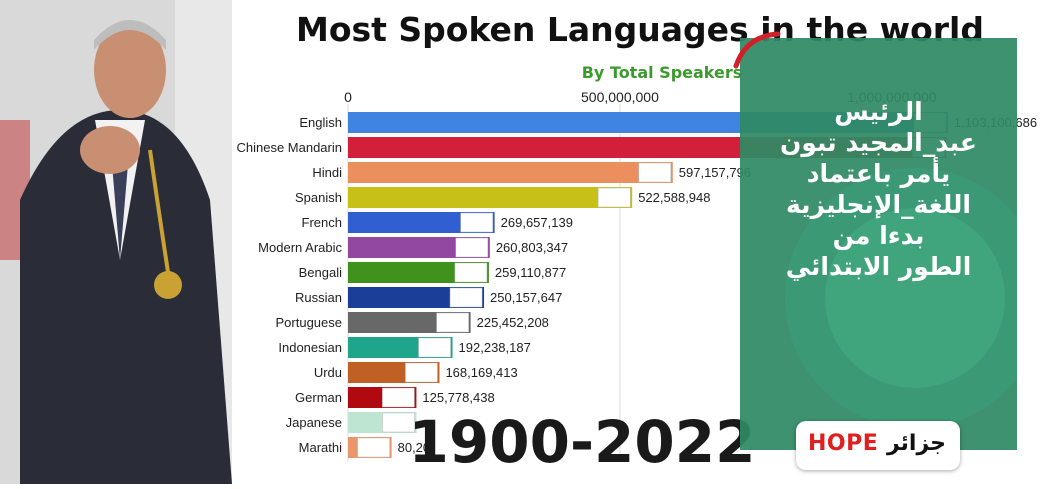 The width and height of the screenshot is (1048, 489). What do you see at coordinates (916, 443) in the screenshot?
I see `brand-name: جزائر` at bounding box center [916, 443].